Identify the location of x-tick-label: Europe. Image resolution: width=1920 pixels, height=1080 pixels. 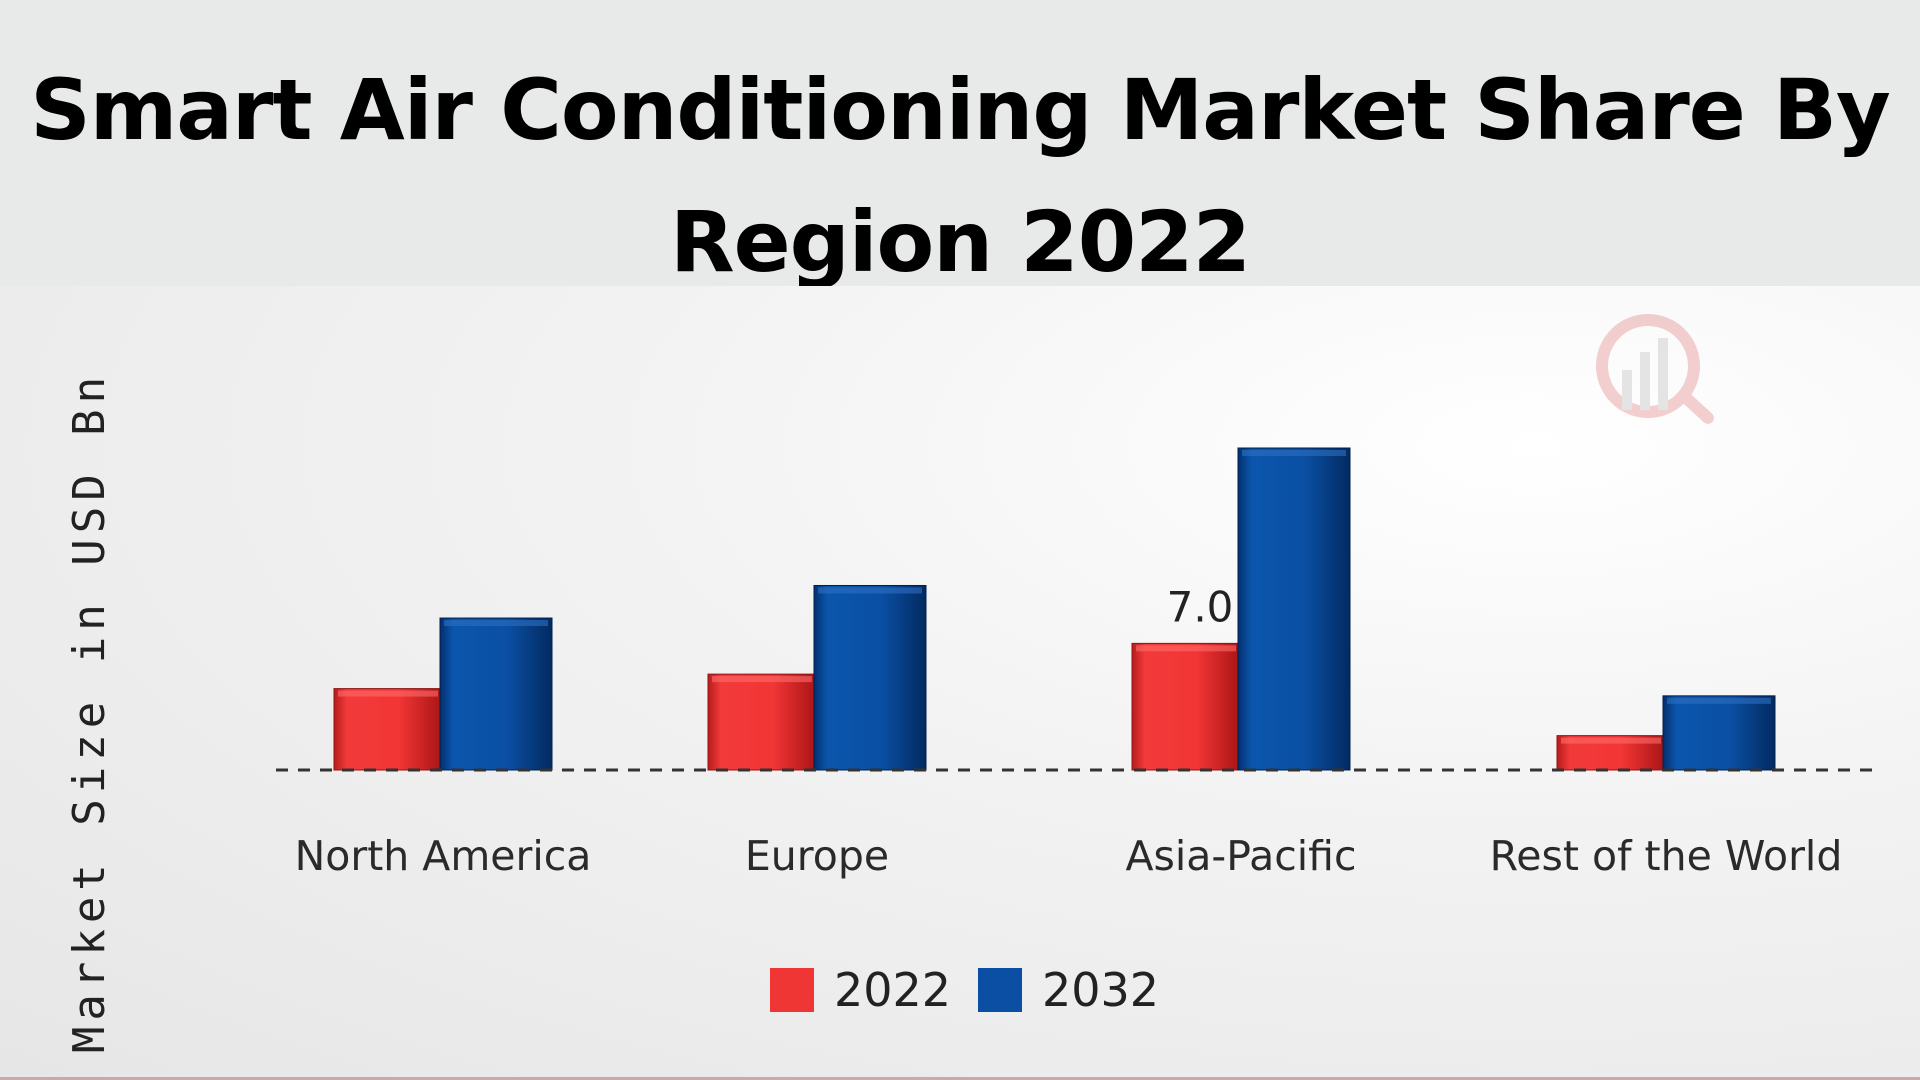
(817, 856).